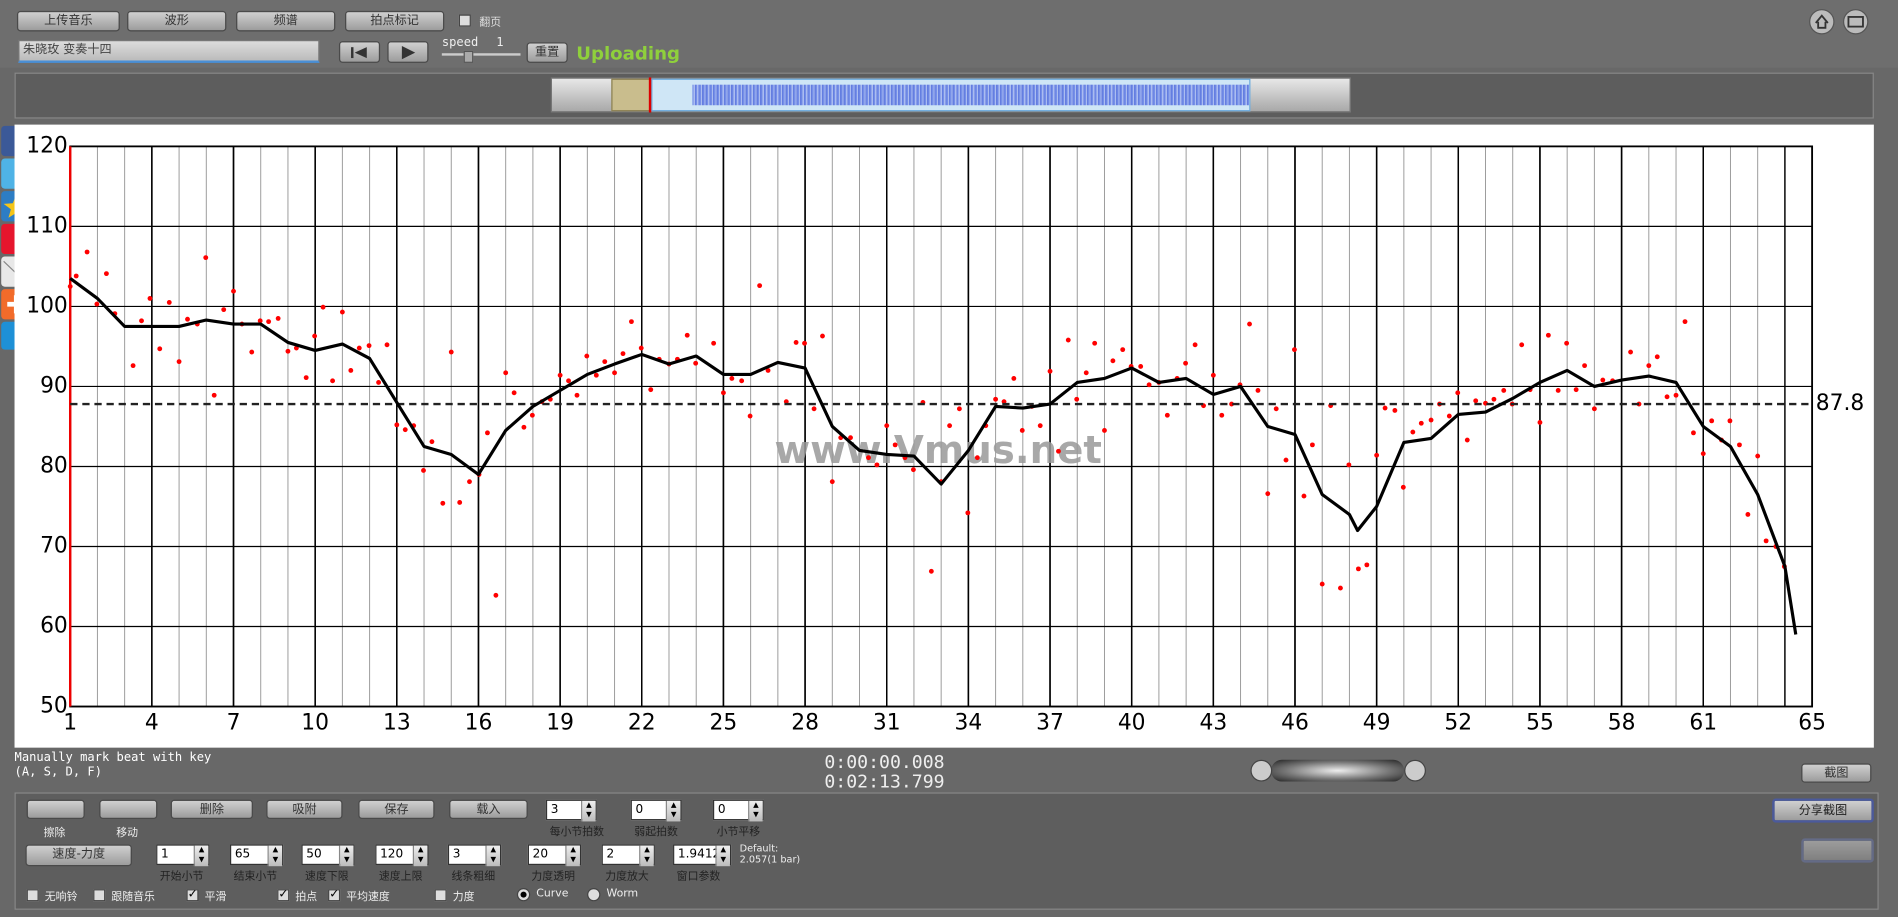 This screenshot has height=917, width=1898. I want to click on number-field: 65 ▲ ▼, so click(256, 855).